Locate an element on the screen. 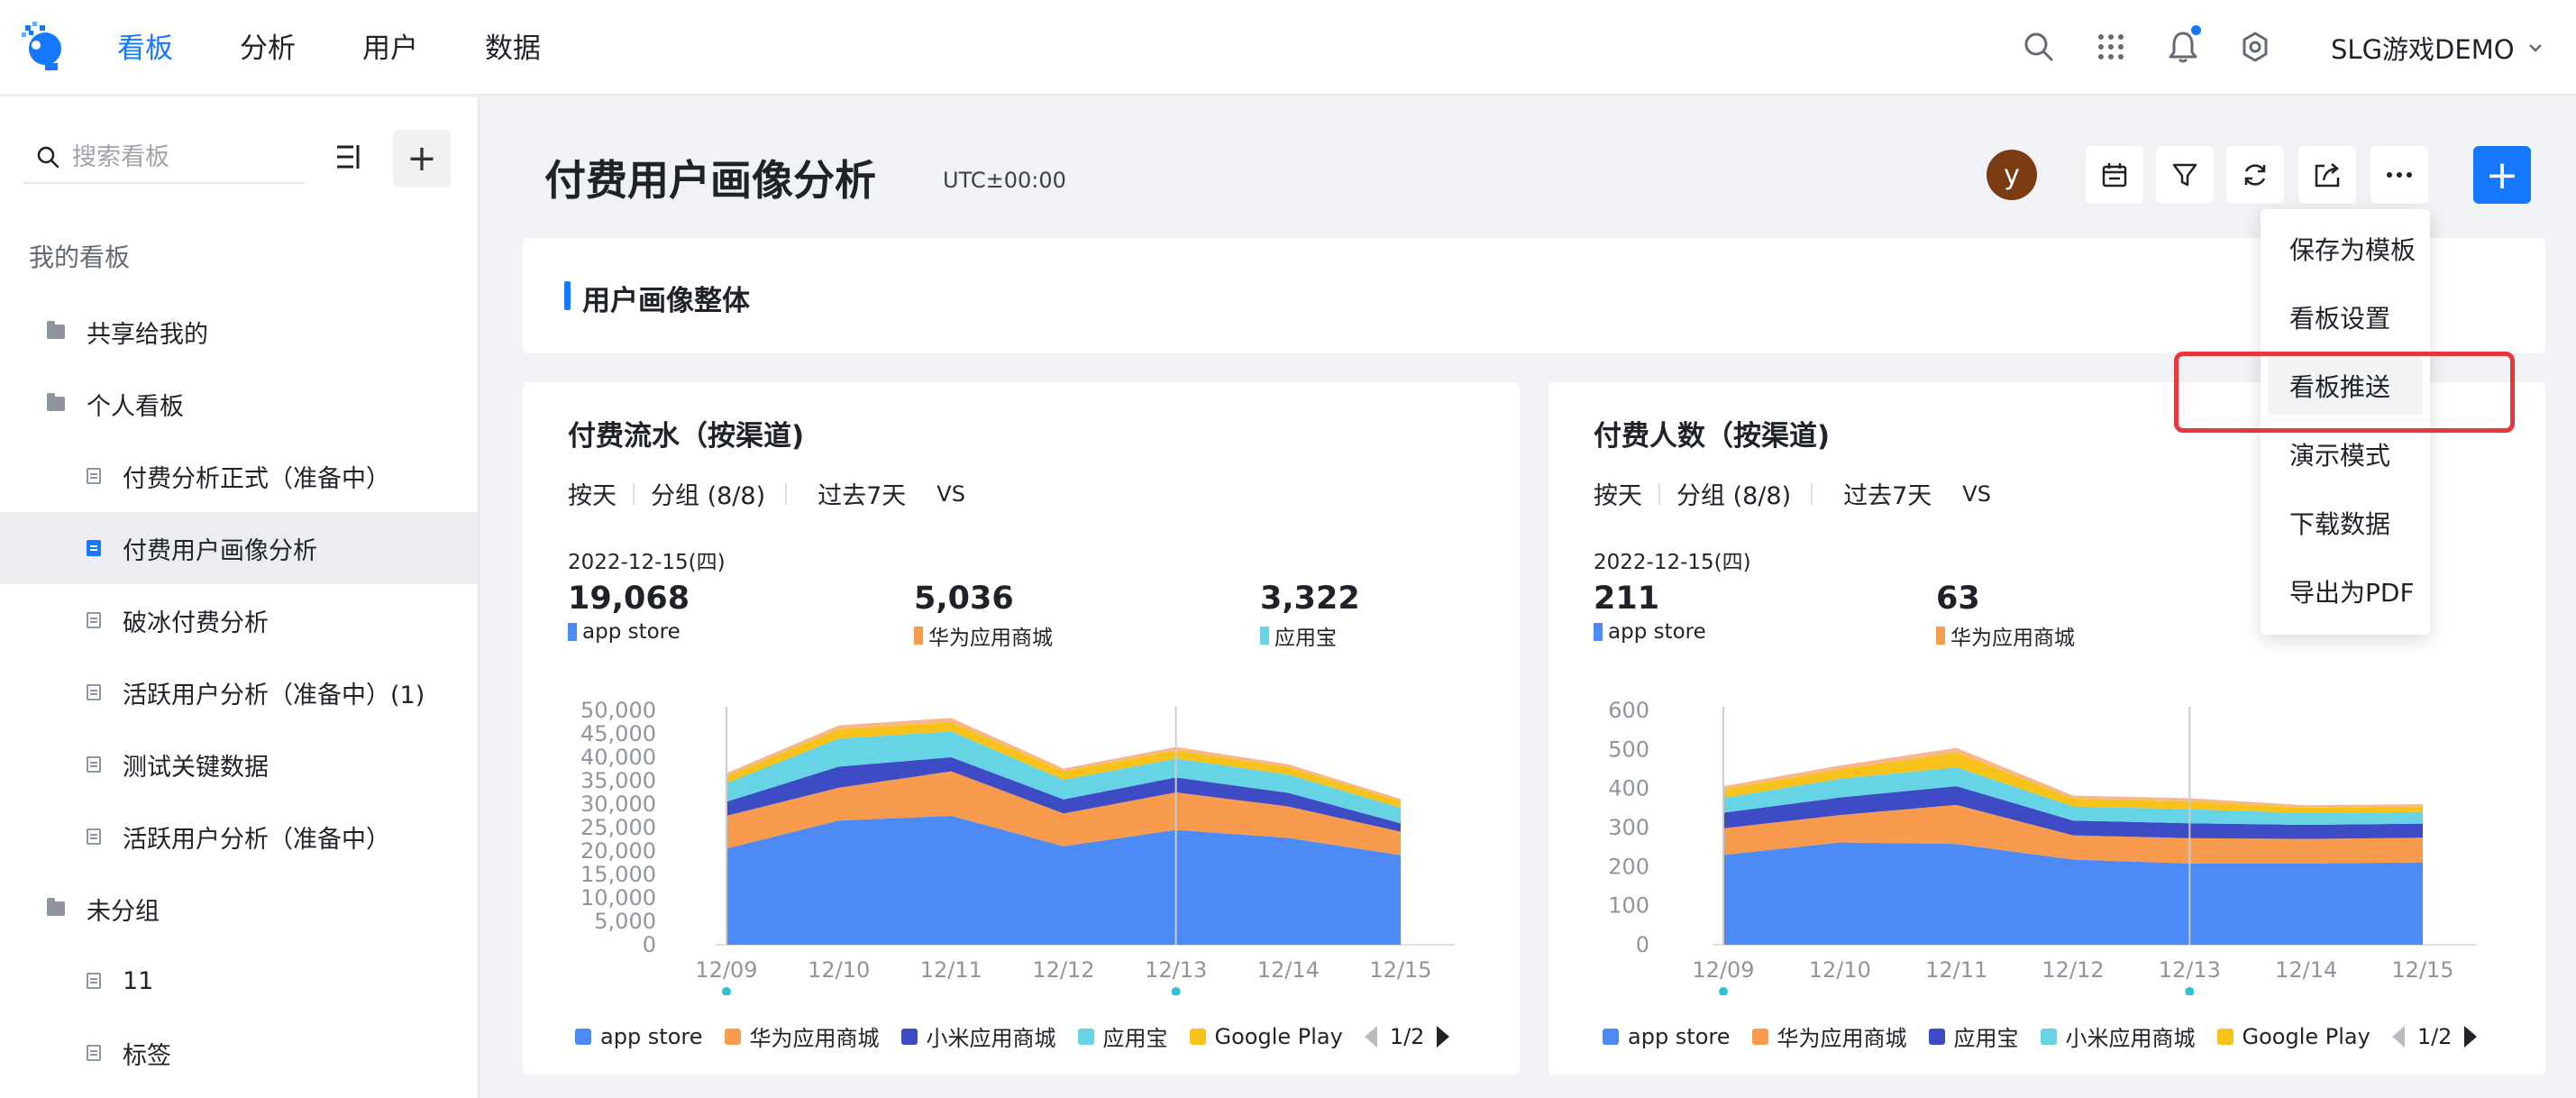 The image size is (2576, 1098). legend-pager: 1/2 is located at coordinates (2434, 1036).